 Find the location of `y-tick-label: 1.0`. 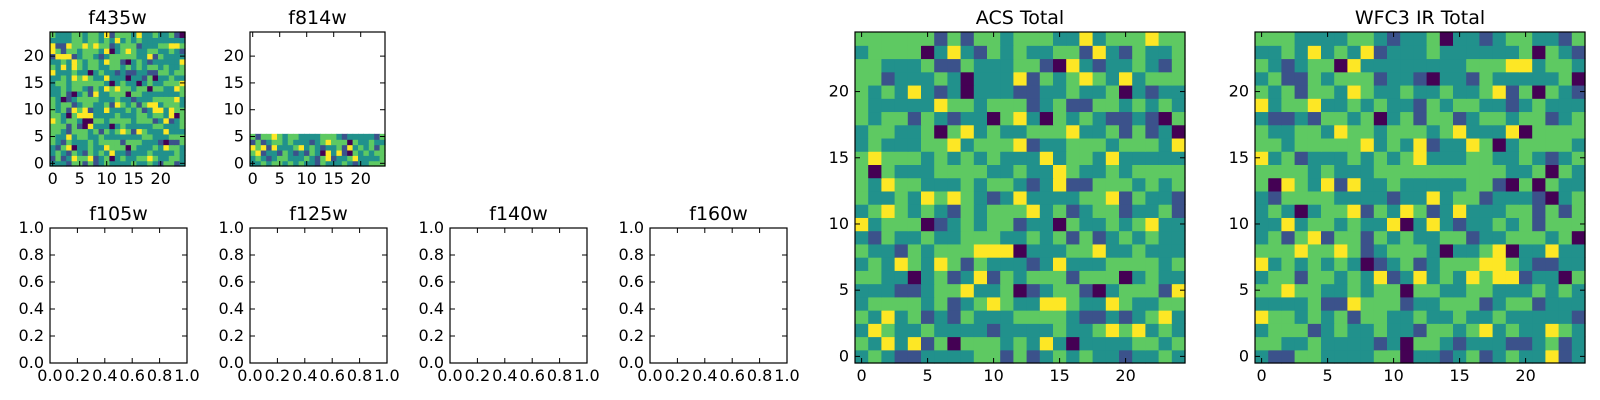

y-tick-label: 1.0 is located at coordinates (431, 227).